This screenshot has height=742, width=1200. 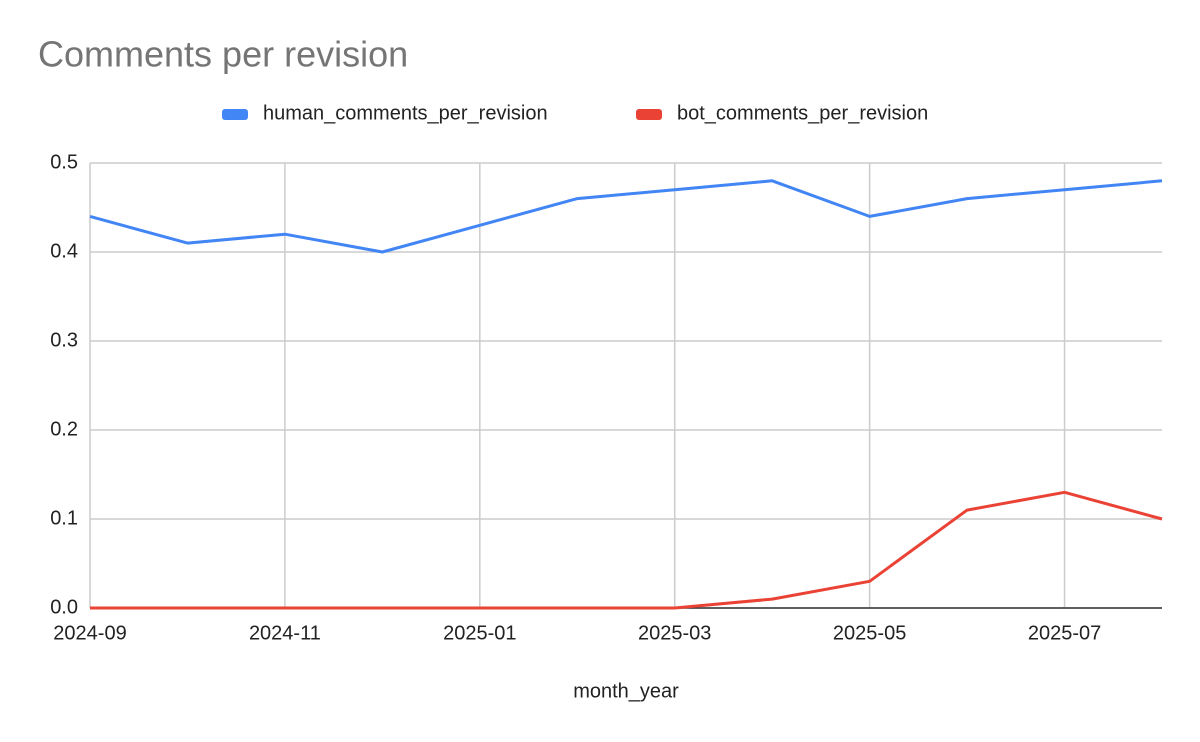 I want to click on y-tick-label: 0.3, so click(x=64, y=340).